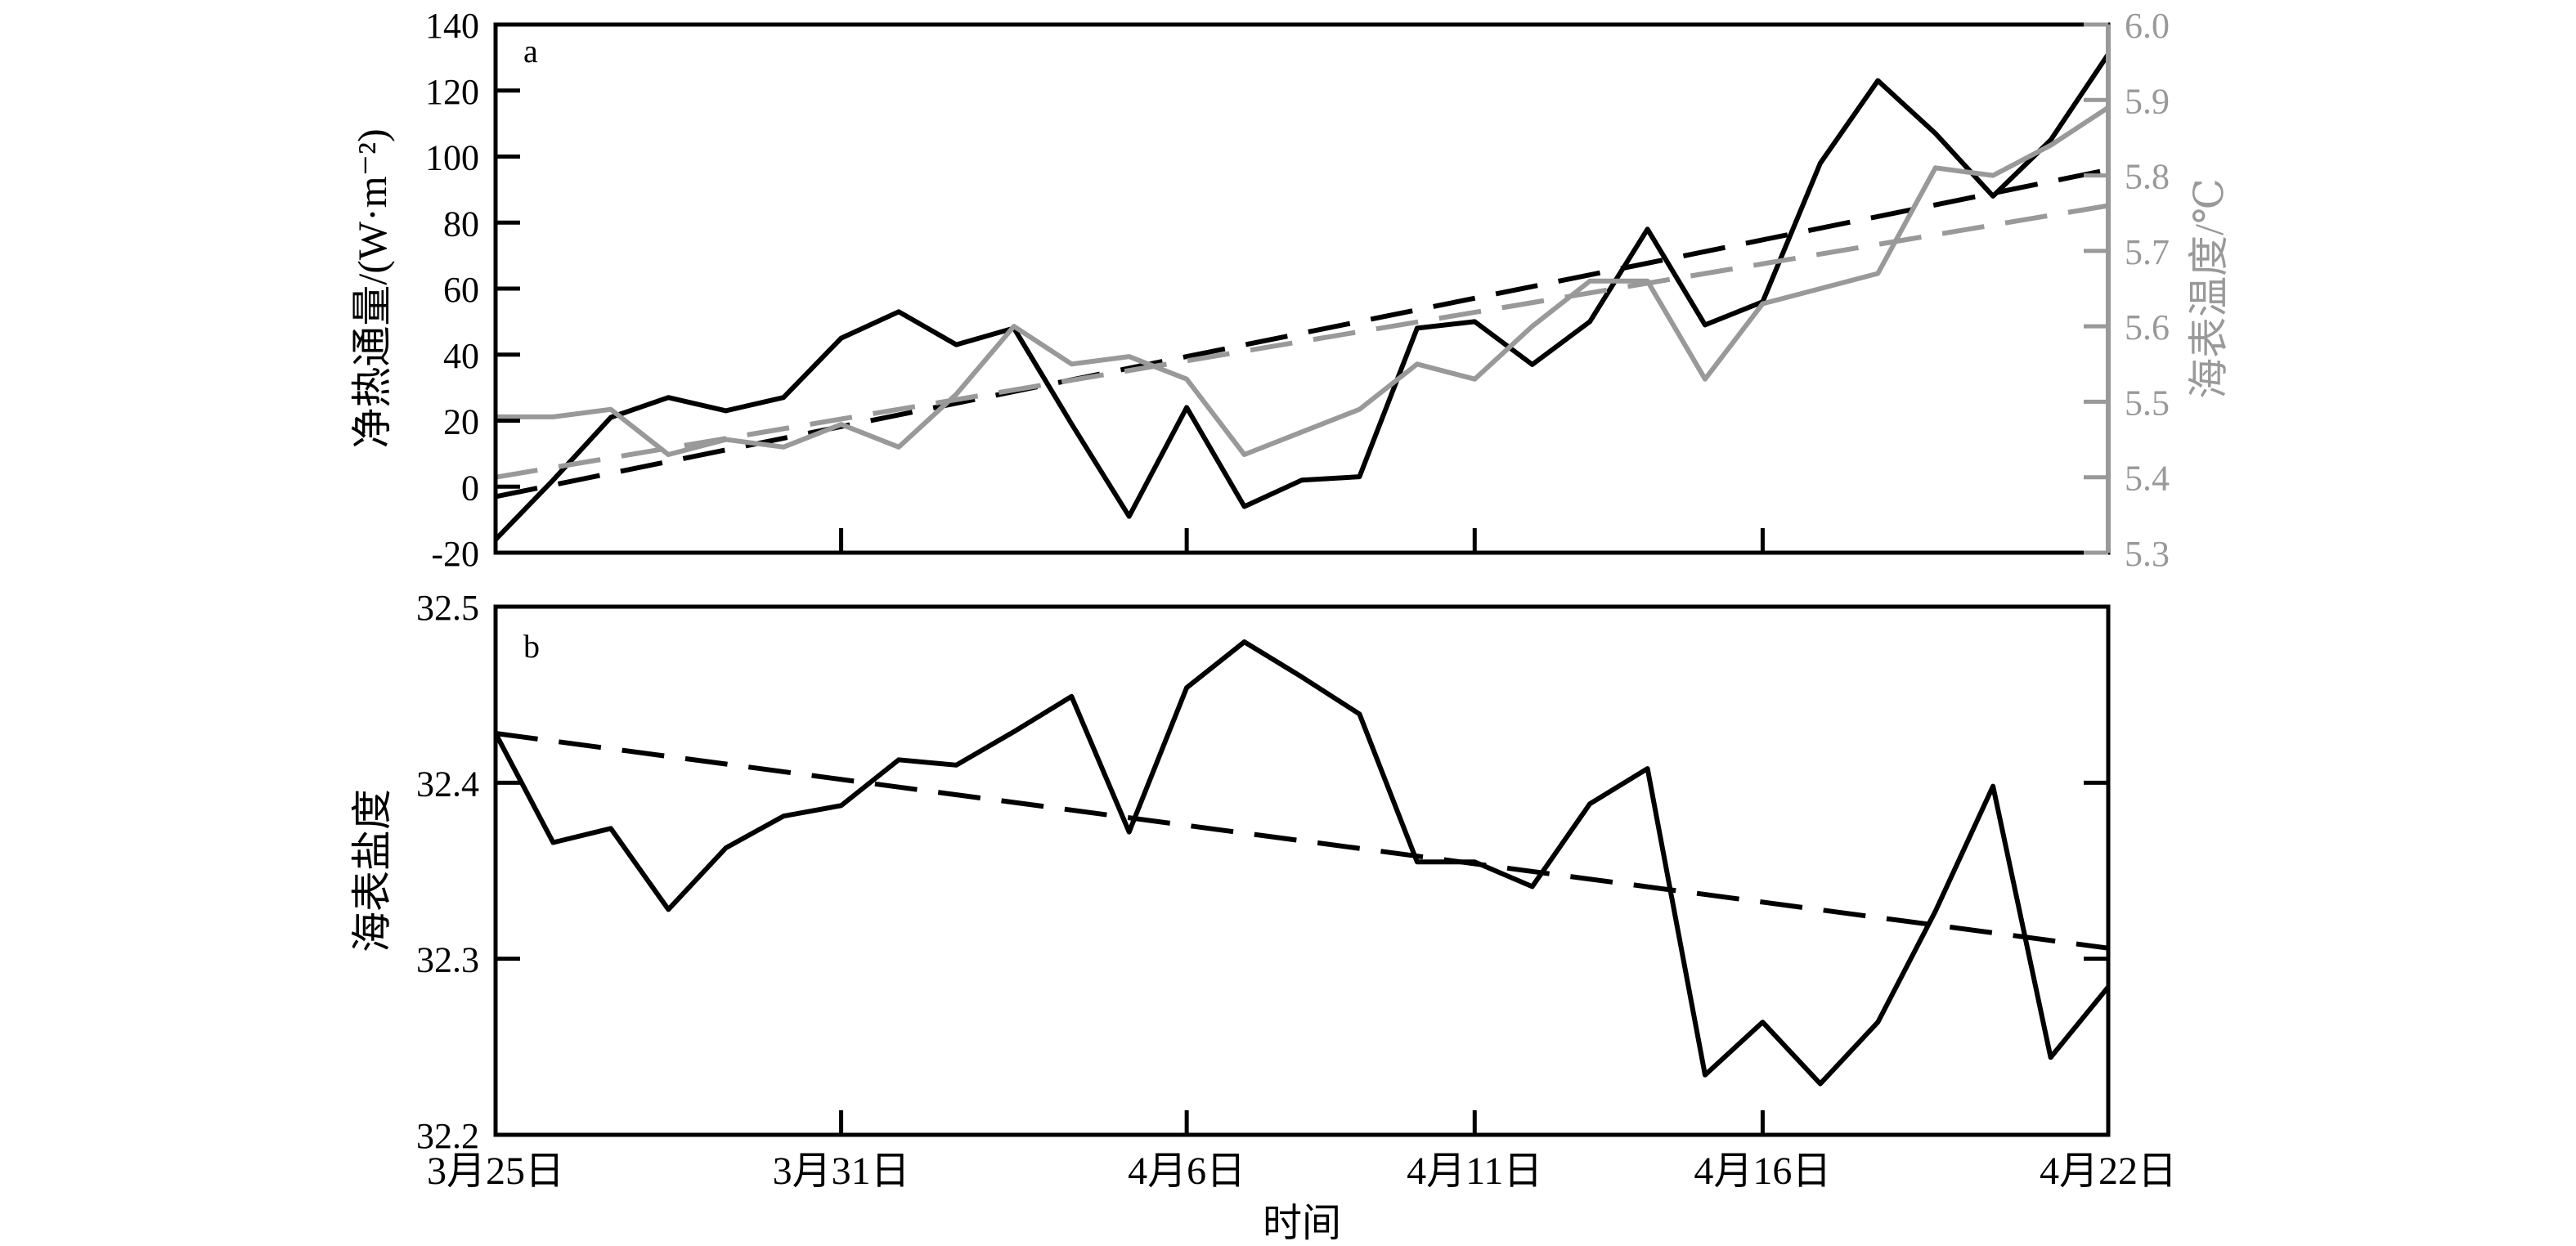  I want to click on panel-a-right-y-tick-label: 5.5, so click(2147, 403).